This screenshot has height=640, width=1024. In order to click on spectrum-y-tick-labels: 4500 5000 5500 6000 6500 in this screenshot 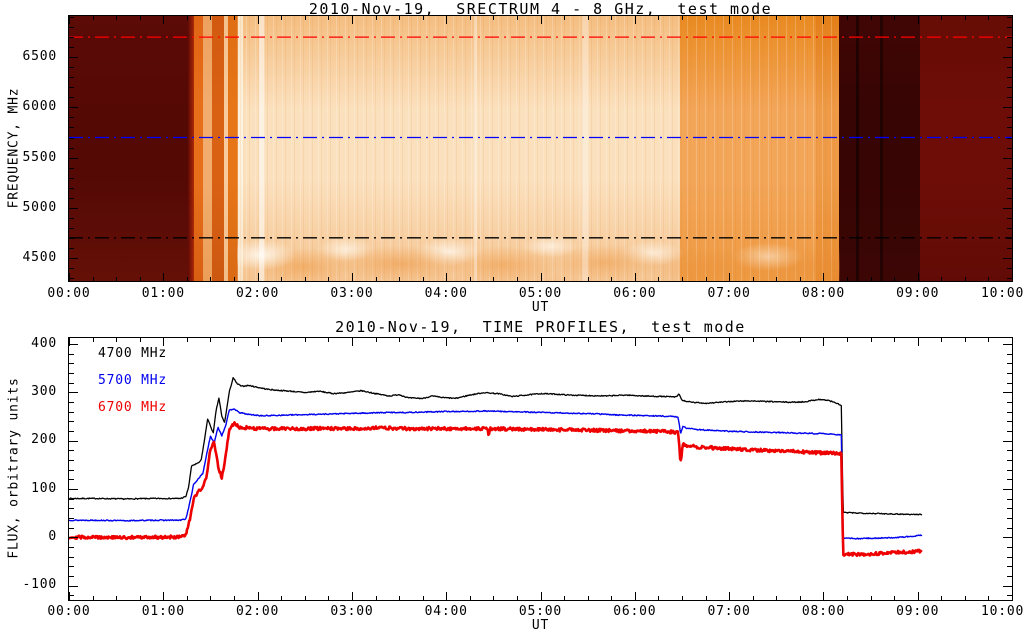, I will do `click(31, 148)`.